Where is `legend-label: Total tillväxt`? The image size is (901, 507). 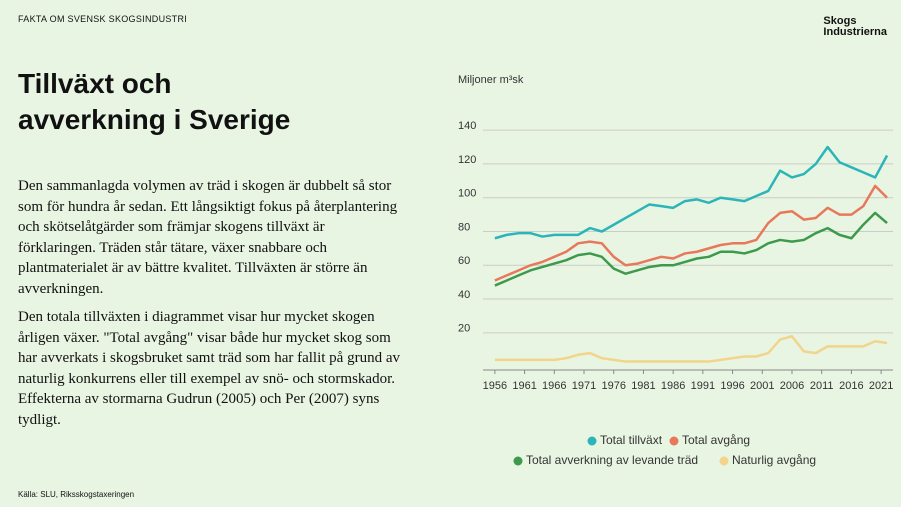 legend-label: Total tillväxt is located at coordinates (631, 440).